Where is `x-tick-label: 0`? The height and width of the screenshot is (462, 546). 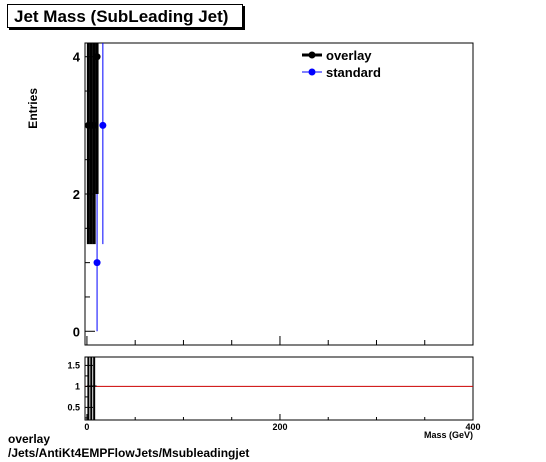 x-tick-label: 0 is located at coordinates (86, 427).